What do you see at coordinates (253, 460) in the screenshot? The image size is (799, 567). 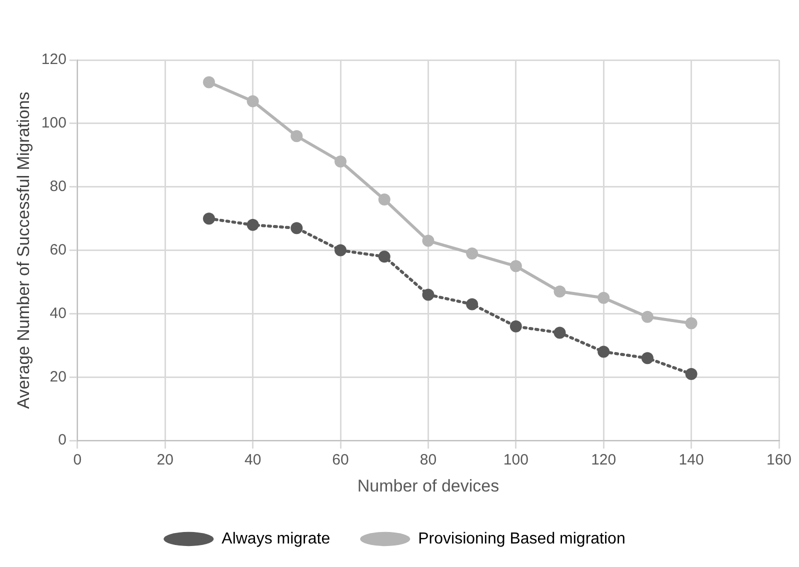 I see `x-tick-label: 40` at bounding box center [253, 460].